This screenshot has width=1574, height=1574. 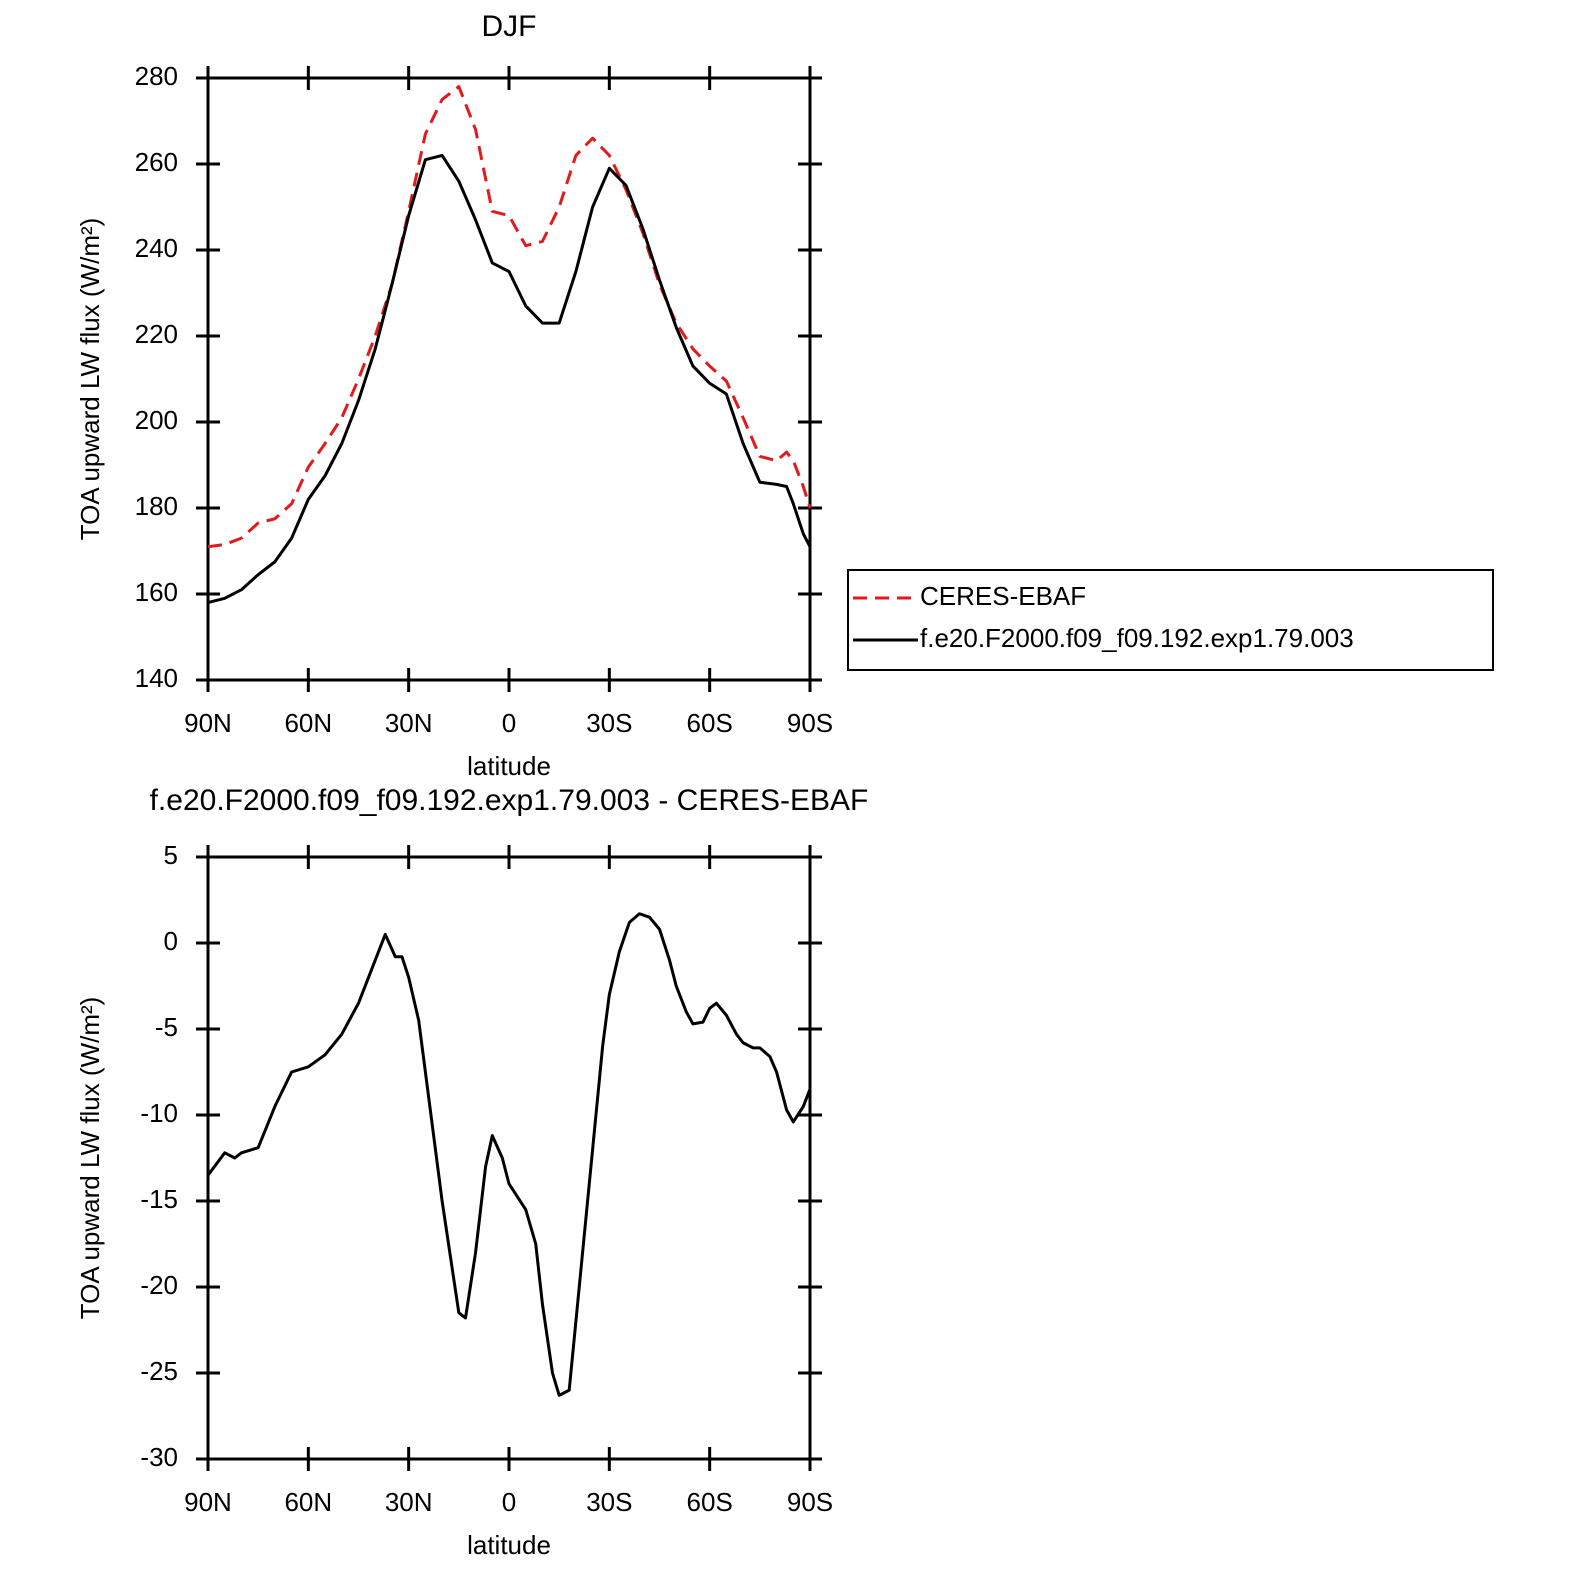 I want to click on y-tick-label: 160, so click(x=156, y=592).